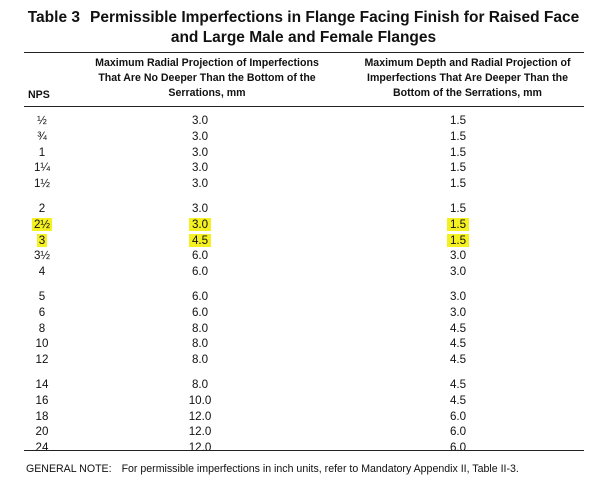 The image size is (607, 489). I want to click on nps-cell-text: 20, so click(42, 432).